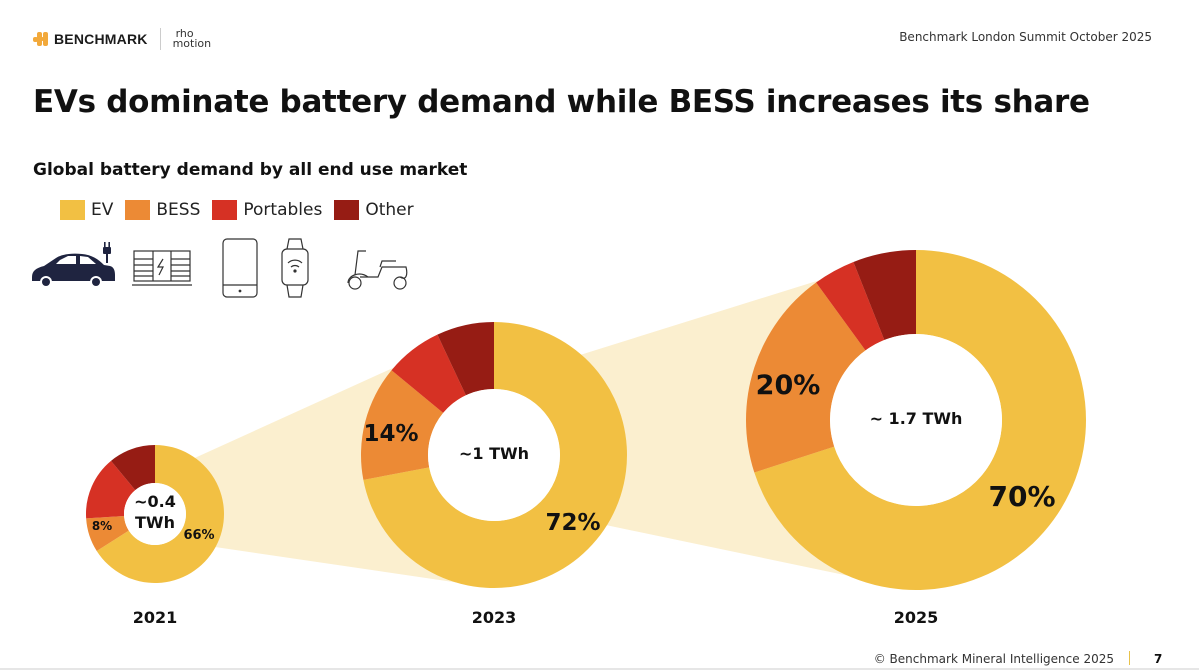  I want to click on smartphone-icon, so click(240, 268).